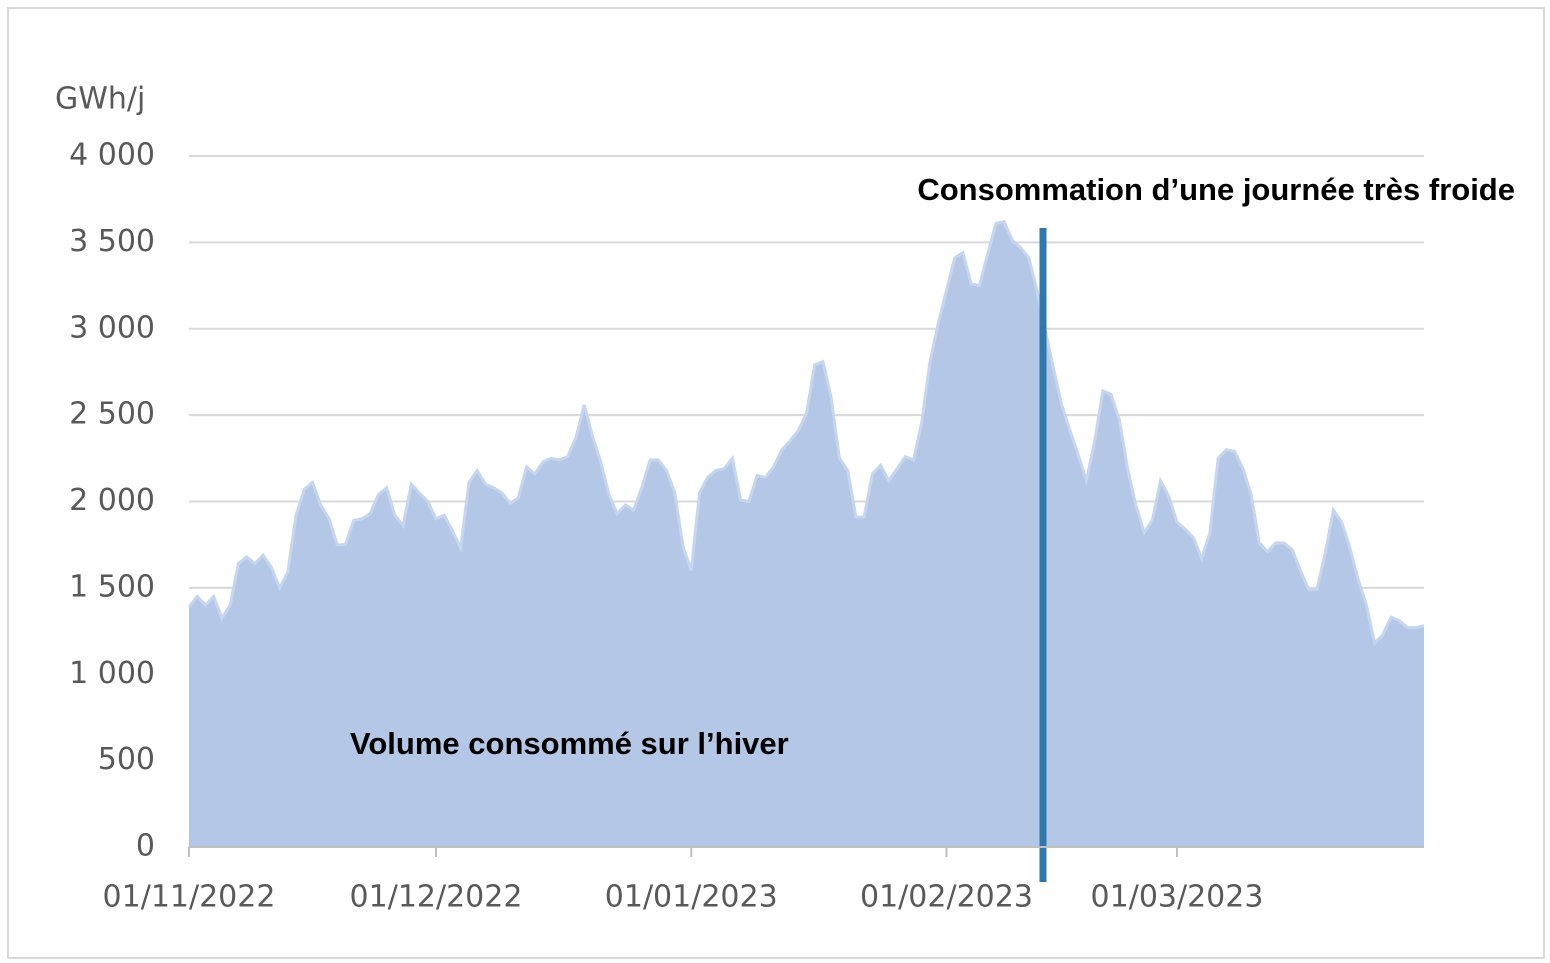 This screenshot has width=1550, height=963. I want to click on y-axis-label: GWh/j, so click(100, 99).